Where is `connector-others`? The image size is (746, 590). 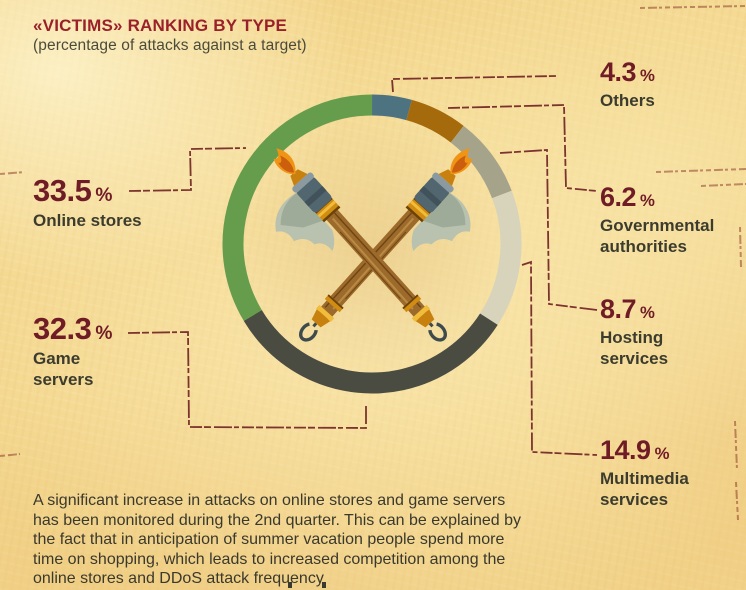 connector-others is located at coordinates (474, 84).